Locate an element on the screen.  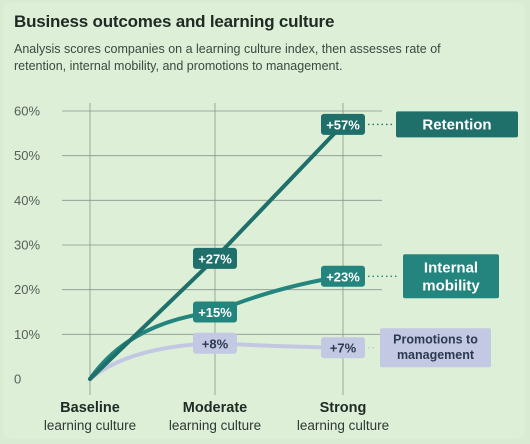
x-tick-label: Baseline is located at coordinates (90, 408).